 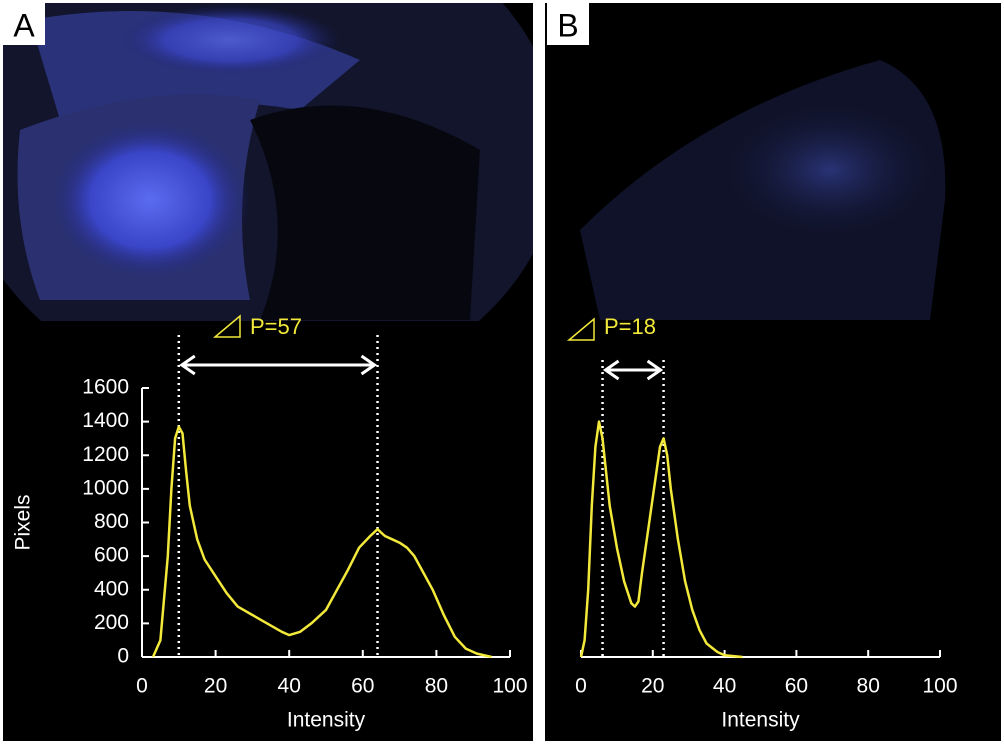 What do you see at coordinates (111, 555) in the screenshot?
I see `y-tick-label: 600` at bounding box center [111, 555].